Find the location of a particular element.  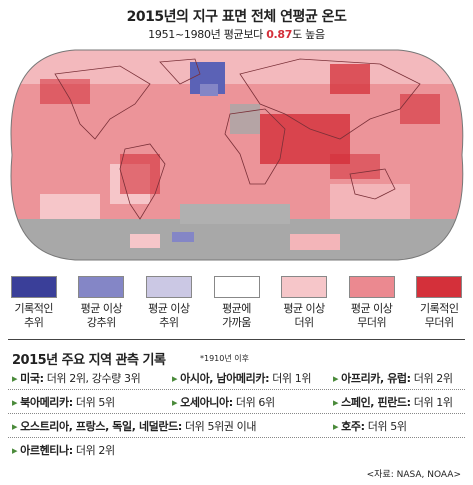

record-region: 북아메리카: is located at coordinates (46, 402).